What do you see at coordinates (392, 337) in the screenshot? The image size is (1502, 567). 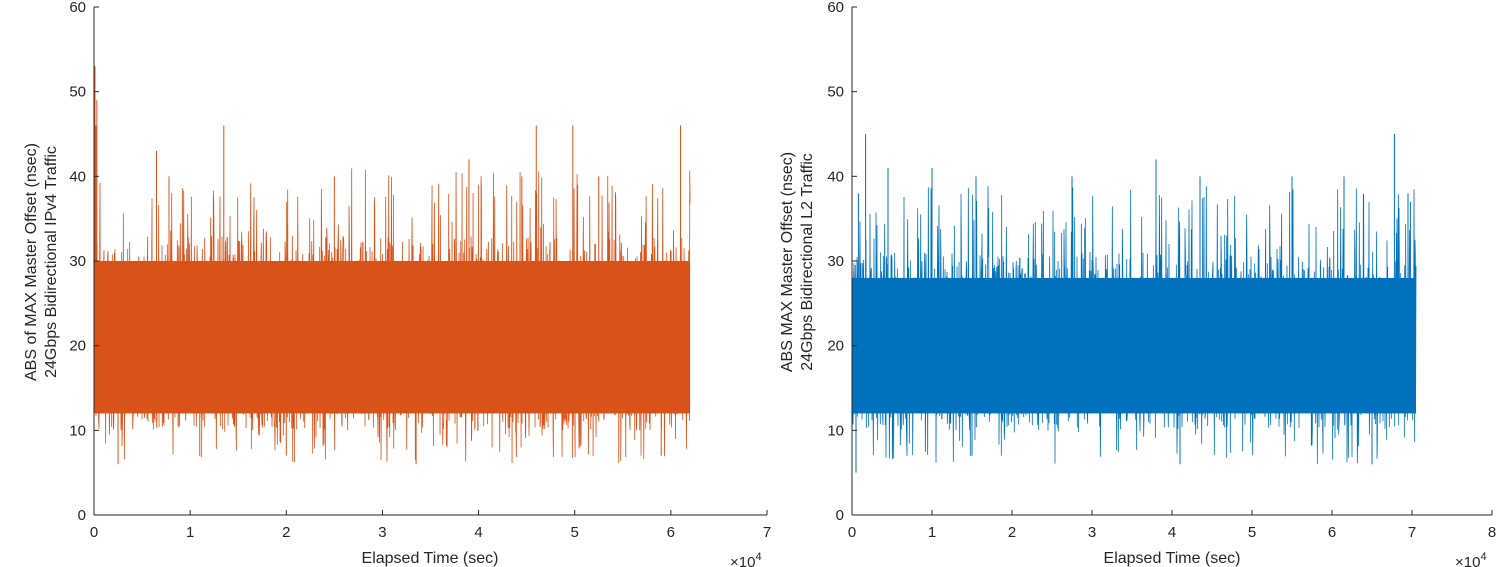 I see `left-series-band` at bounding box center [392, 337].